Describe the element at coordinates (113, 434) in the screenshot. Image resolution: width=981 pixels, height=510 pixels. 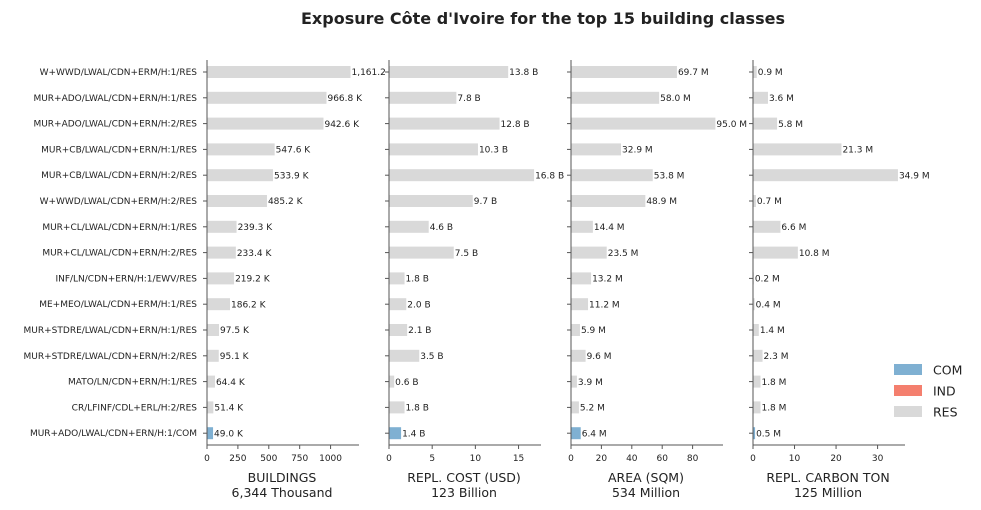
I see `category-label: MUR+ADO/LWAL/CDN+ERN/H:1/COM` at that location.